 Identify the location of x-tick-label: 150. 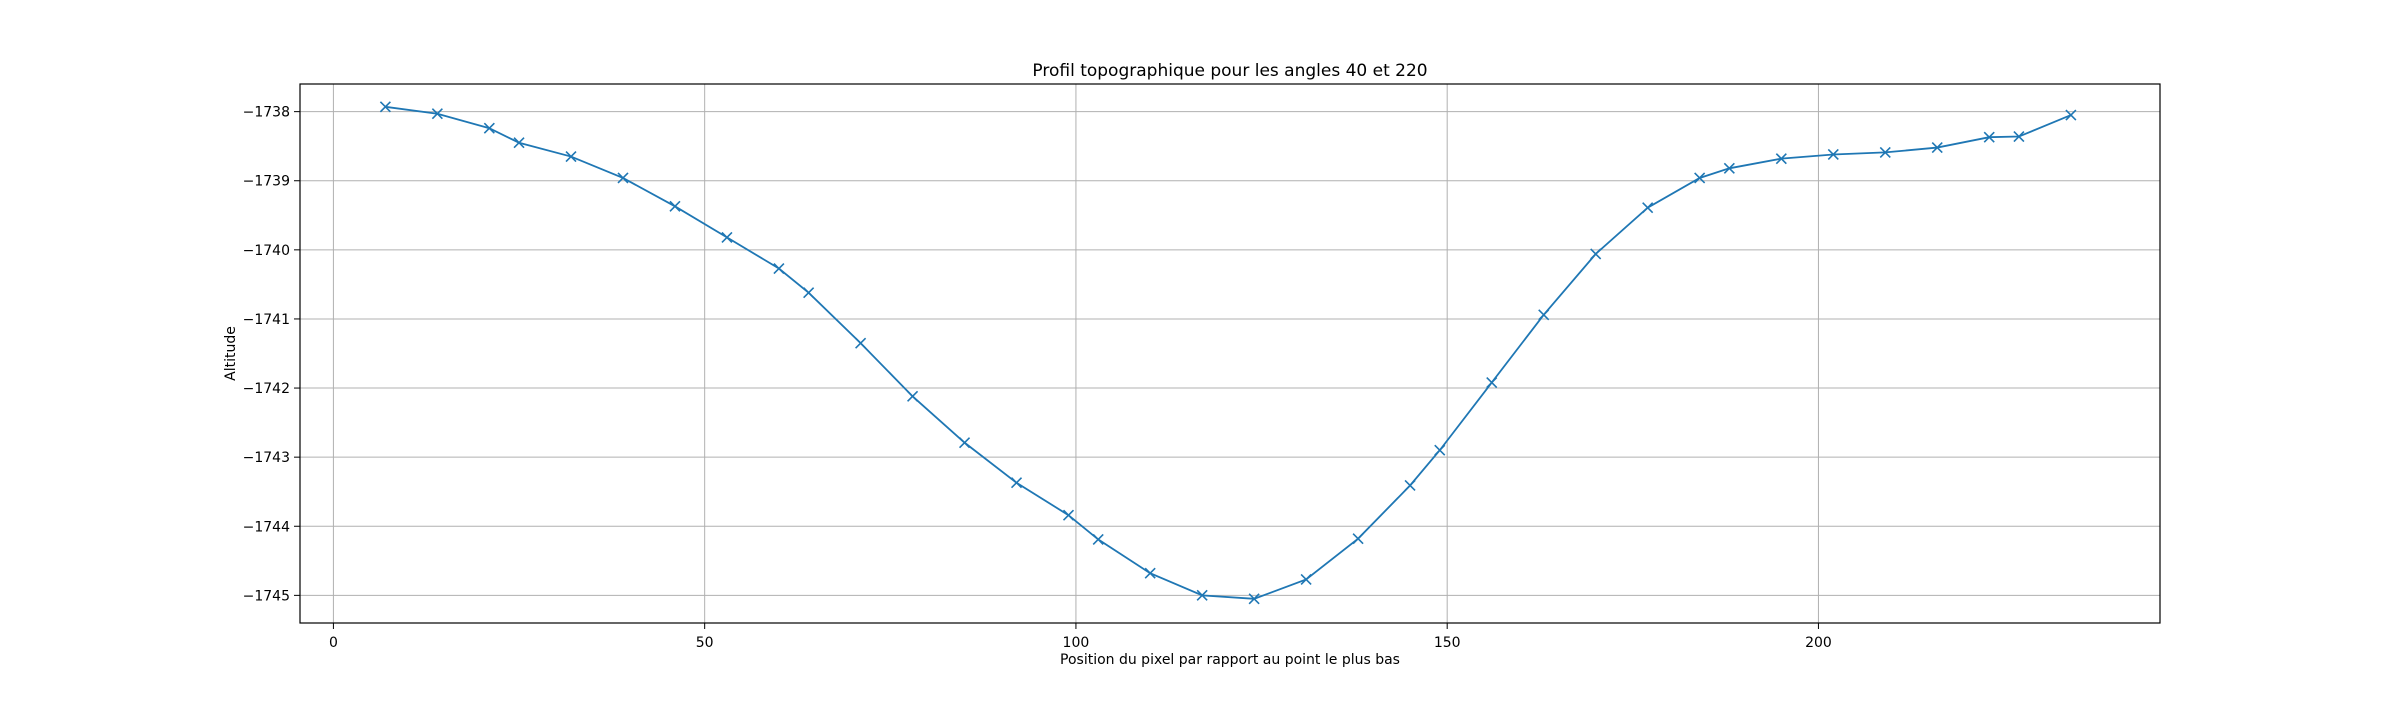
(1447, 643).